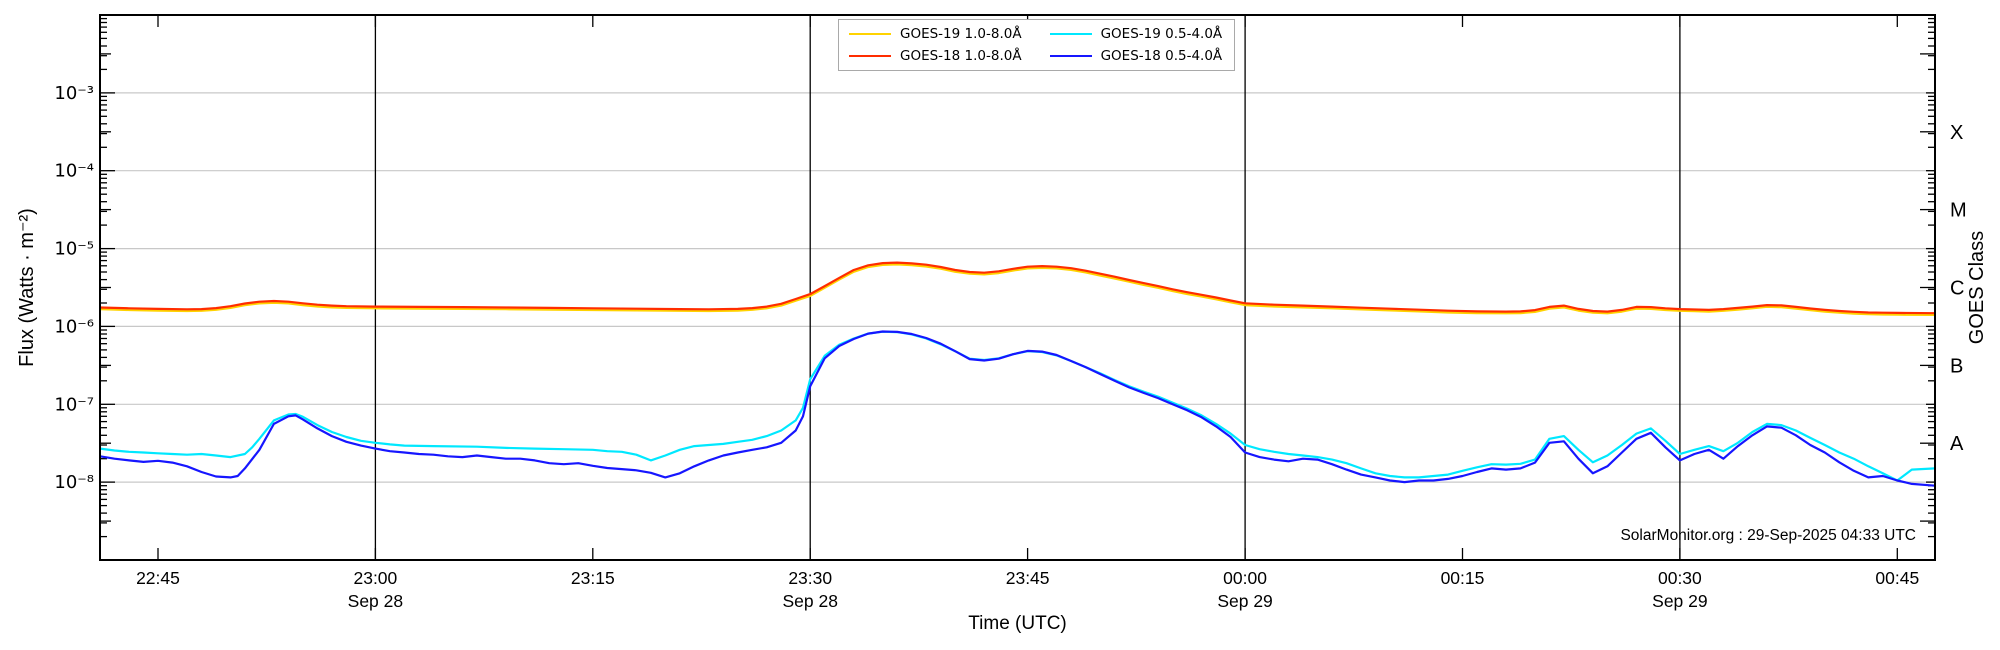  What do you see at coordinates (1028, 578) in the screenshot?
I see `x-tick-label: 23:45` at bounding box center [1028, 578].